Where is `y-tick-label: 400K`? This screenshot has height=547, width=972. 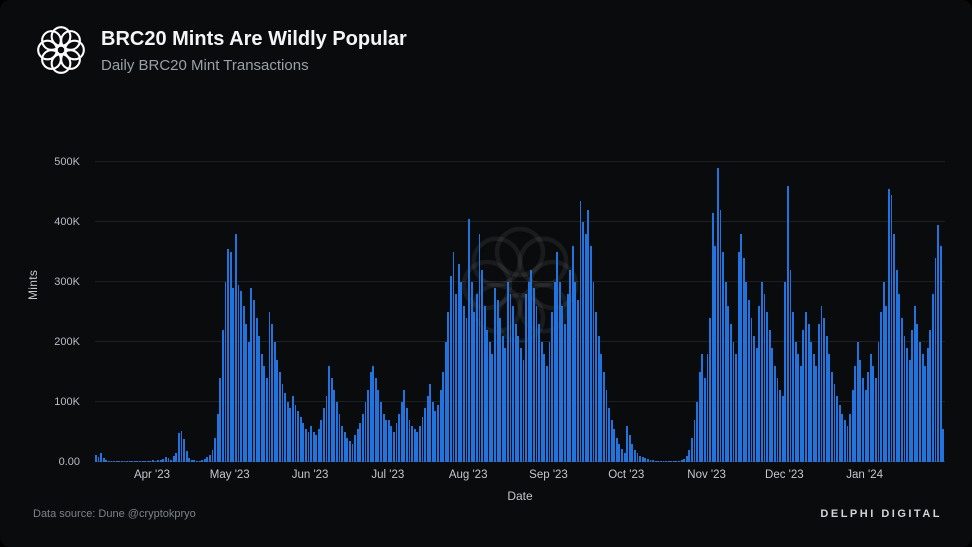
y-tick-label: 400K is located at coordinates (67, 222).